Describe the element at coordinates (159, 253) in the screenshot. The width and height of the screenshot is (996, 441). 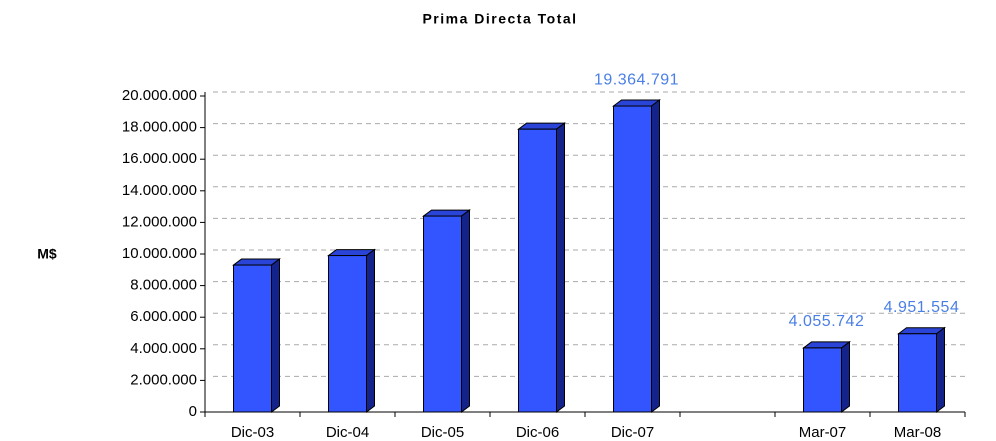
I see `y-tick-label: 10.000.000` at that location.